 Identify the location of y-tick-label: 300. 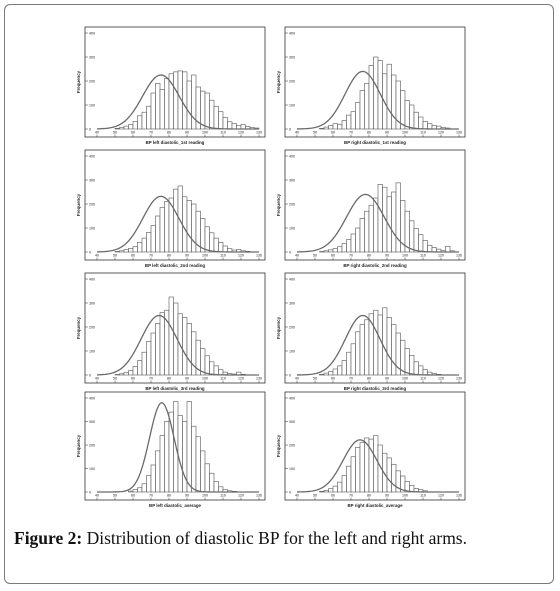
(92, 181).